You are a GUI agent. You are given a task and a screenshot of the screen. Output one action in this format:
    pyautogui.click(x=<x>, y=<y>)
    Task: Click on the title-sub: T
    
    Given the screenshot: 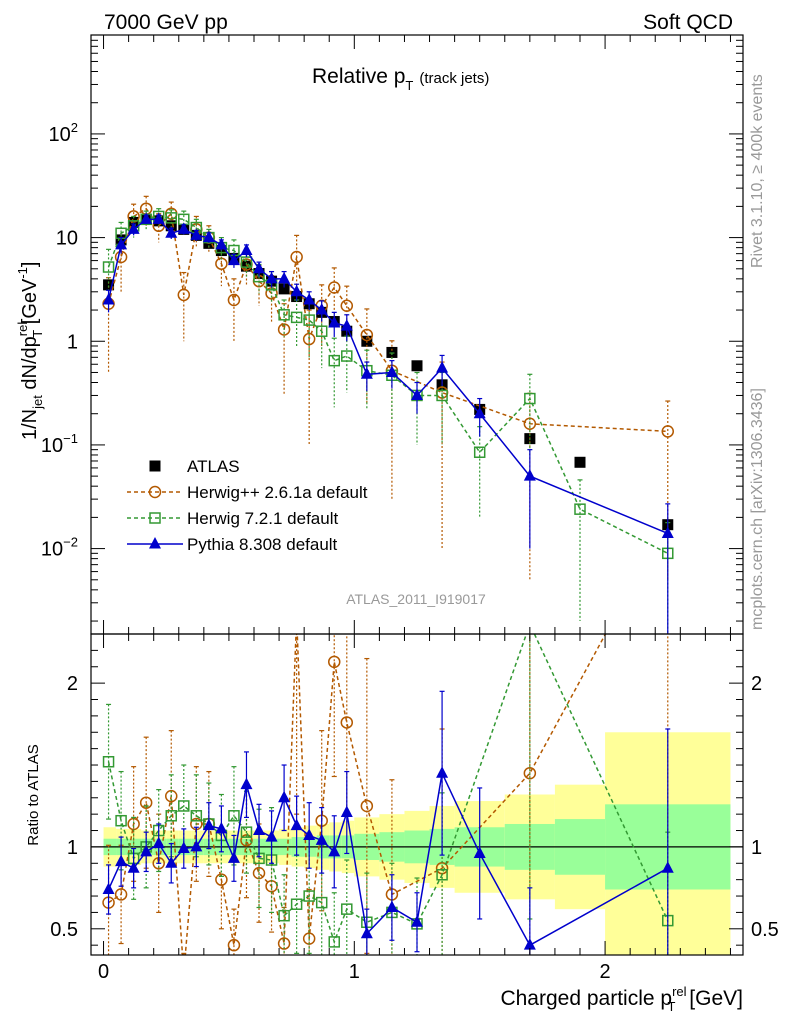 What is the action you would take?
    pyautogui.click(x=409, y=85)
    